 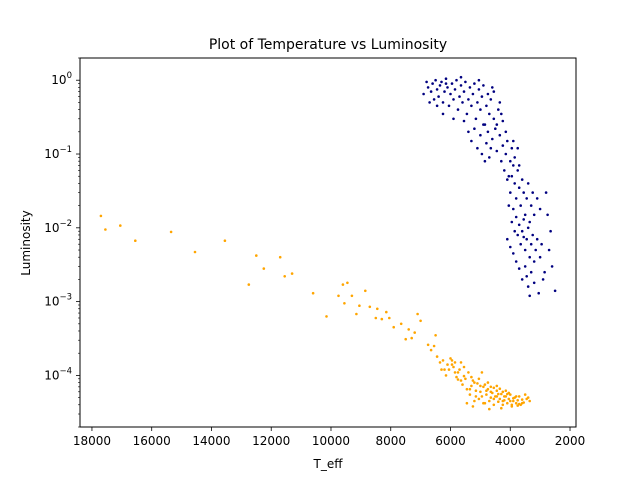 I want to click on x-tick-label: 6000, so click(x=450, y=441).